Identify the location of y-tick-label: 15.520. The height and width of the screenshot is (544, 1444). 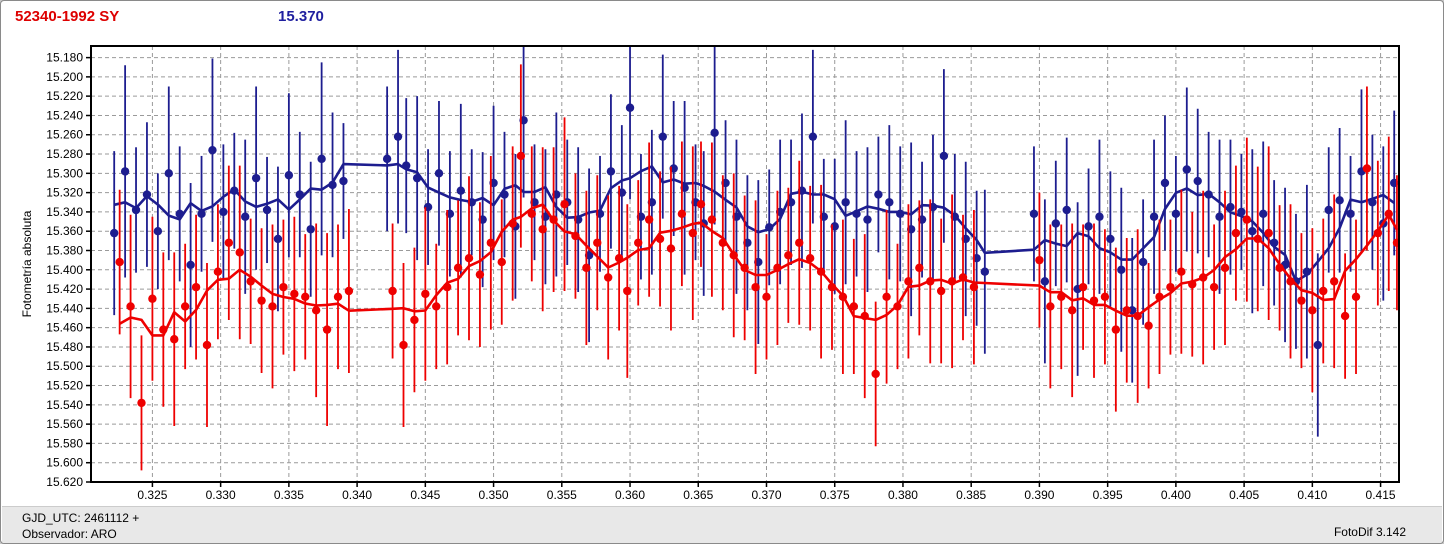
(64, 386).